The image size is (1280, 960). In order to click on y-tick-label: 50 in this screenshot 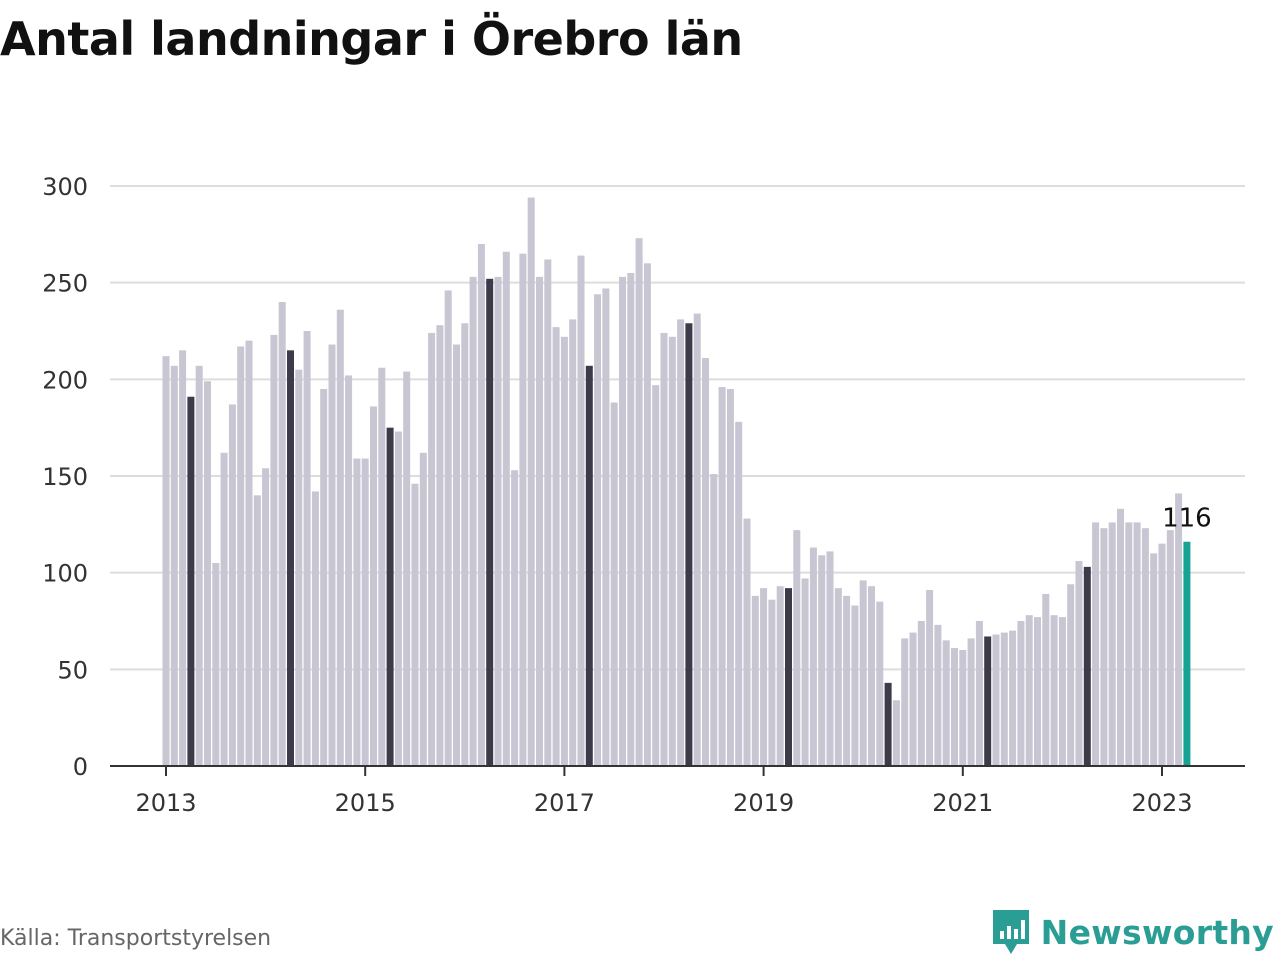, I will do `click(72, 670)`.